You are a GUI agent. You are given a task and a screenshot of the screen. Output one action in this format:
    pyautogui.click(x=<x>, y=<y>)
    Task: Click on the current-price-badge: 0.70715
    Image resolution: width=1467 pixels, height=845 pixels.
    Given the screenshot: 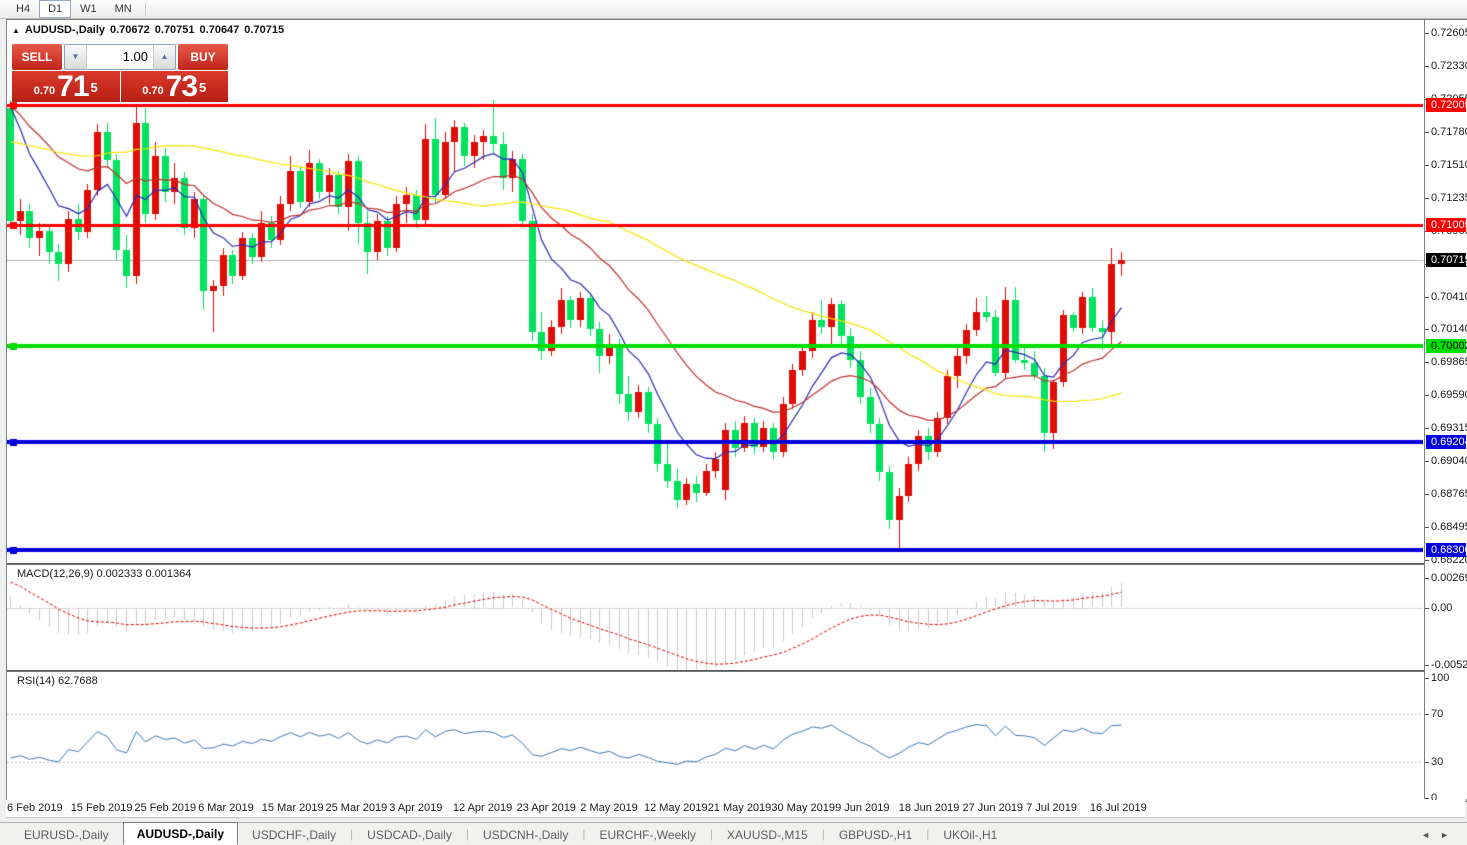 What is the action you would take?
    pyautogui.click(x=1446, y=260)
    